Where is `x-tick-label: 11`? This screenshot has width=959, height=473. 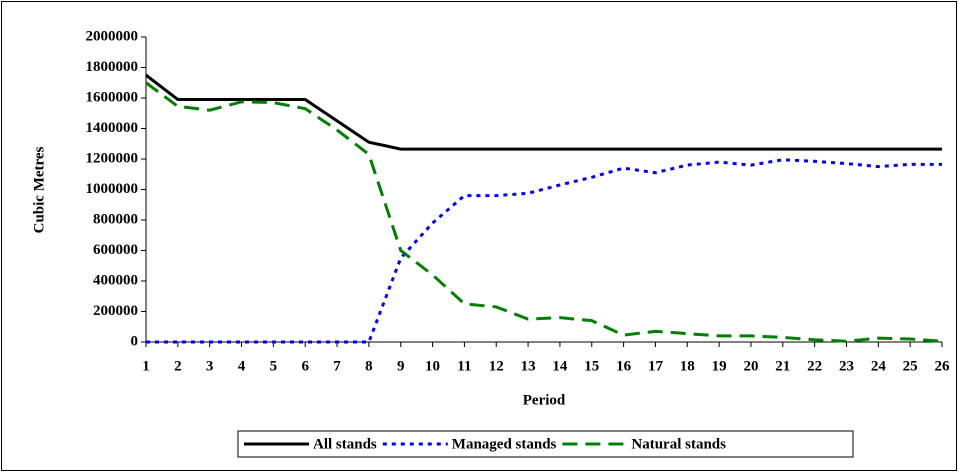
x-tick-label: 11 is located at coordinates (464, 366).